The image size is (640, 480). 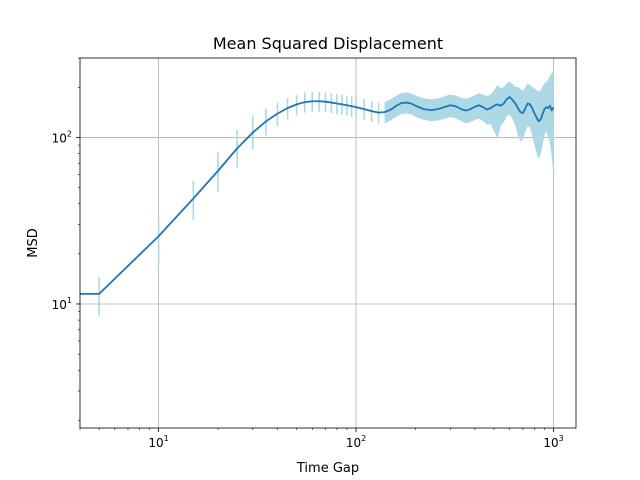 I want to click on x-tick-label: 10¹, so click(x=158, y=442).